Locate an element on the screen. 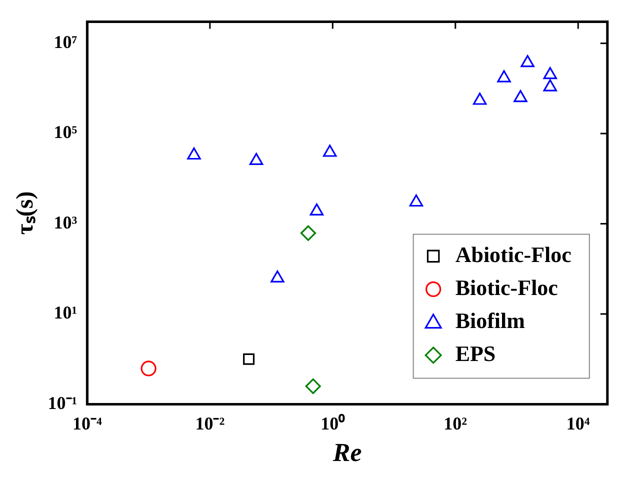 The width and height of the screenshot is (624, 478). y-tick-label: 10³ is located at coordinates (66, 222).